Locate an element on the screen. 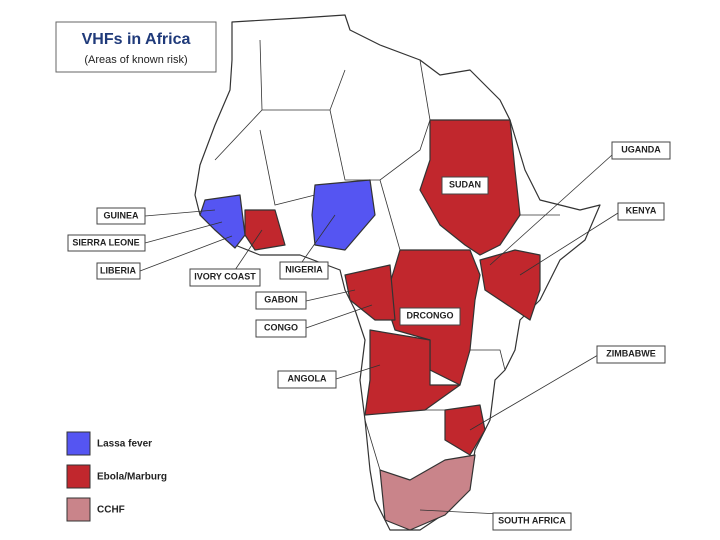 The image size is (720, 540). country-label: SOUTH AFRICA is located at coordinates (532, 520).